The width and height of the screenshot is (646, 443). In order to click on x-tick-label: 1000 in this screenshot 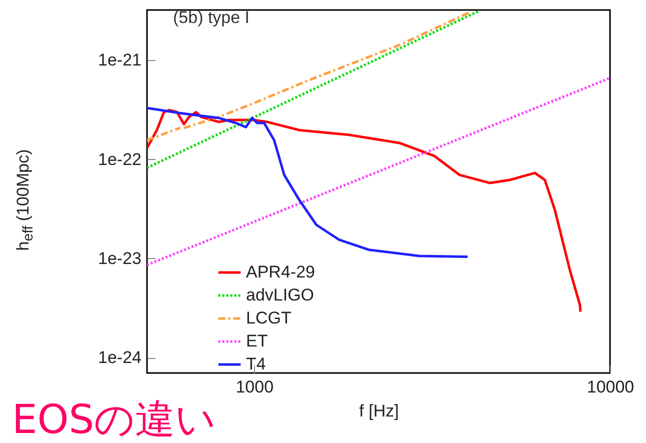, I will do `click(255, 387)`.